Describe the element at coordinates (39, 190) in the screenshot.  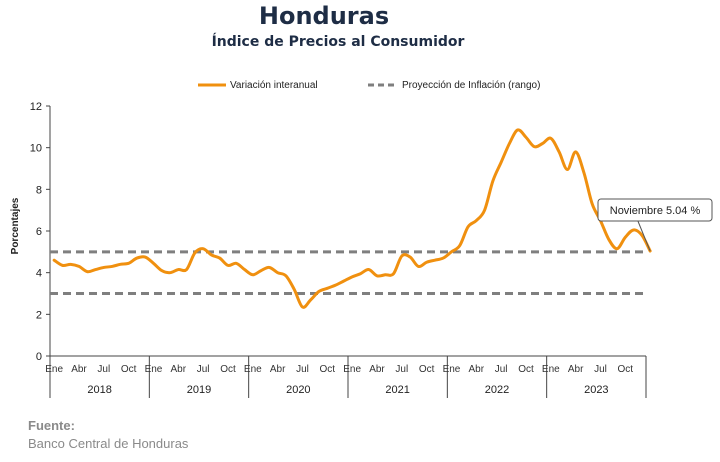
I see `y-tick-label: 8` at that location.